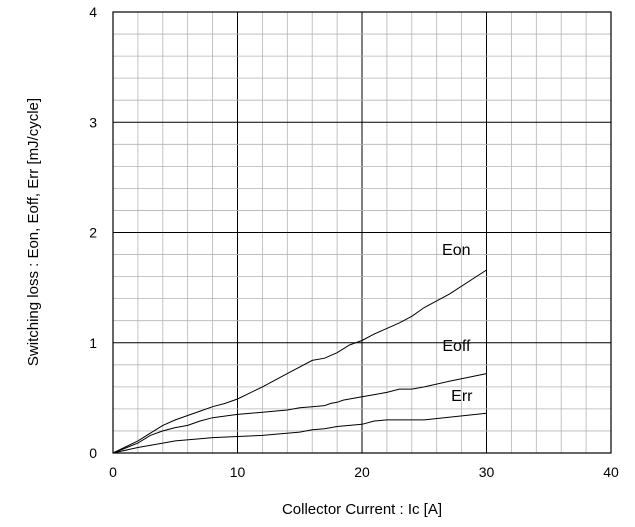 Image resolution: width=635 pixels, height=527 pixels. I want to click on series-line-eoff, so click(299, 413).